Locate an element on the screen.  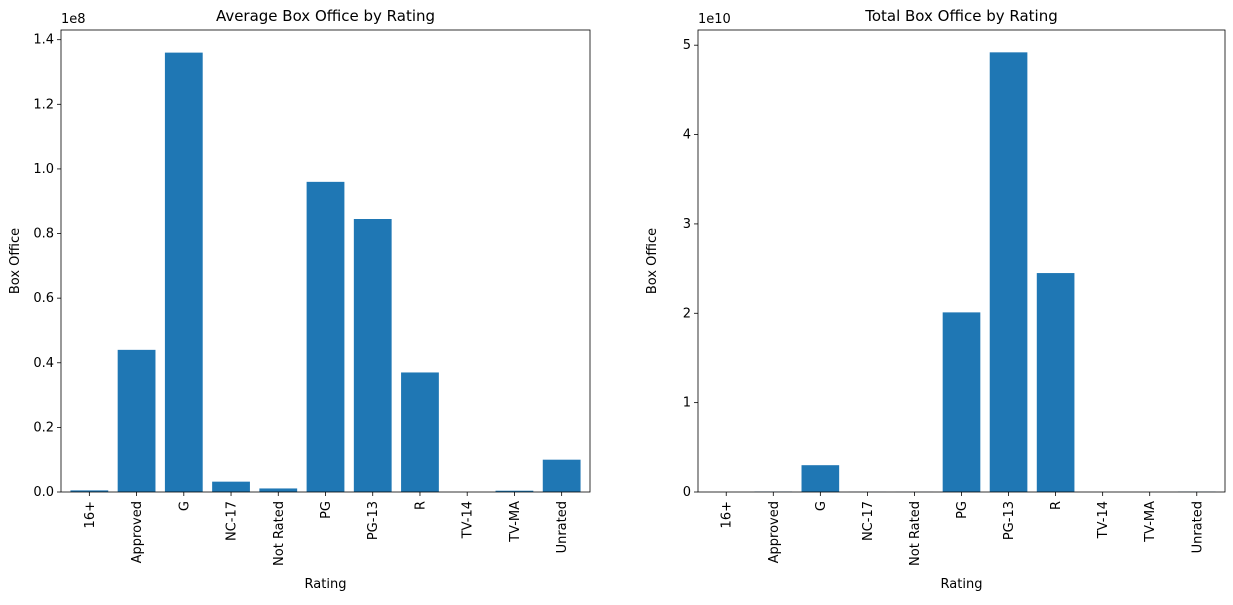
chart-0-xtick-label-0: 16+ is located at coordinates (90, 514).